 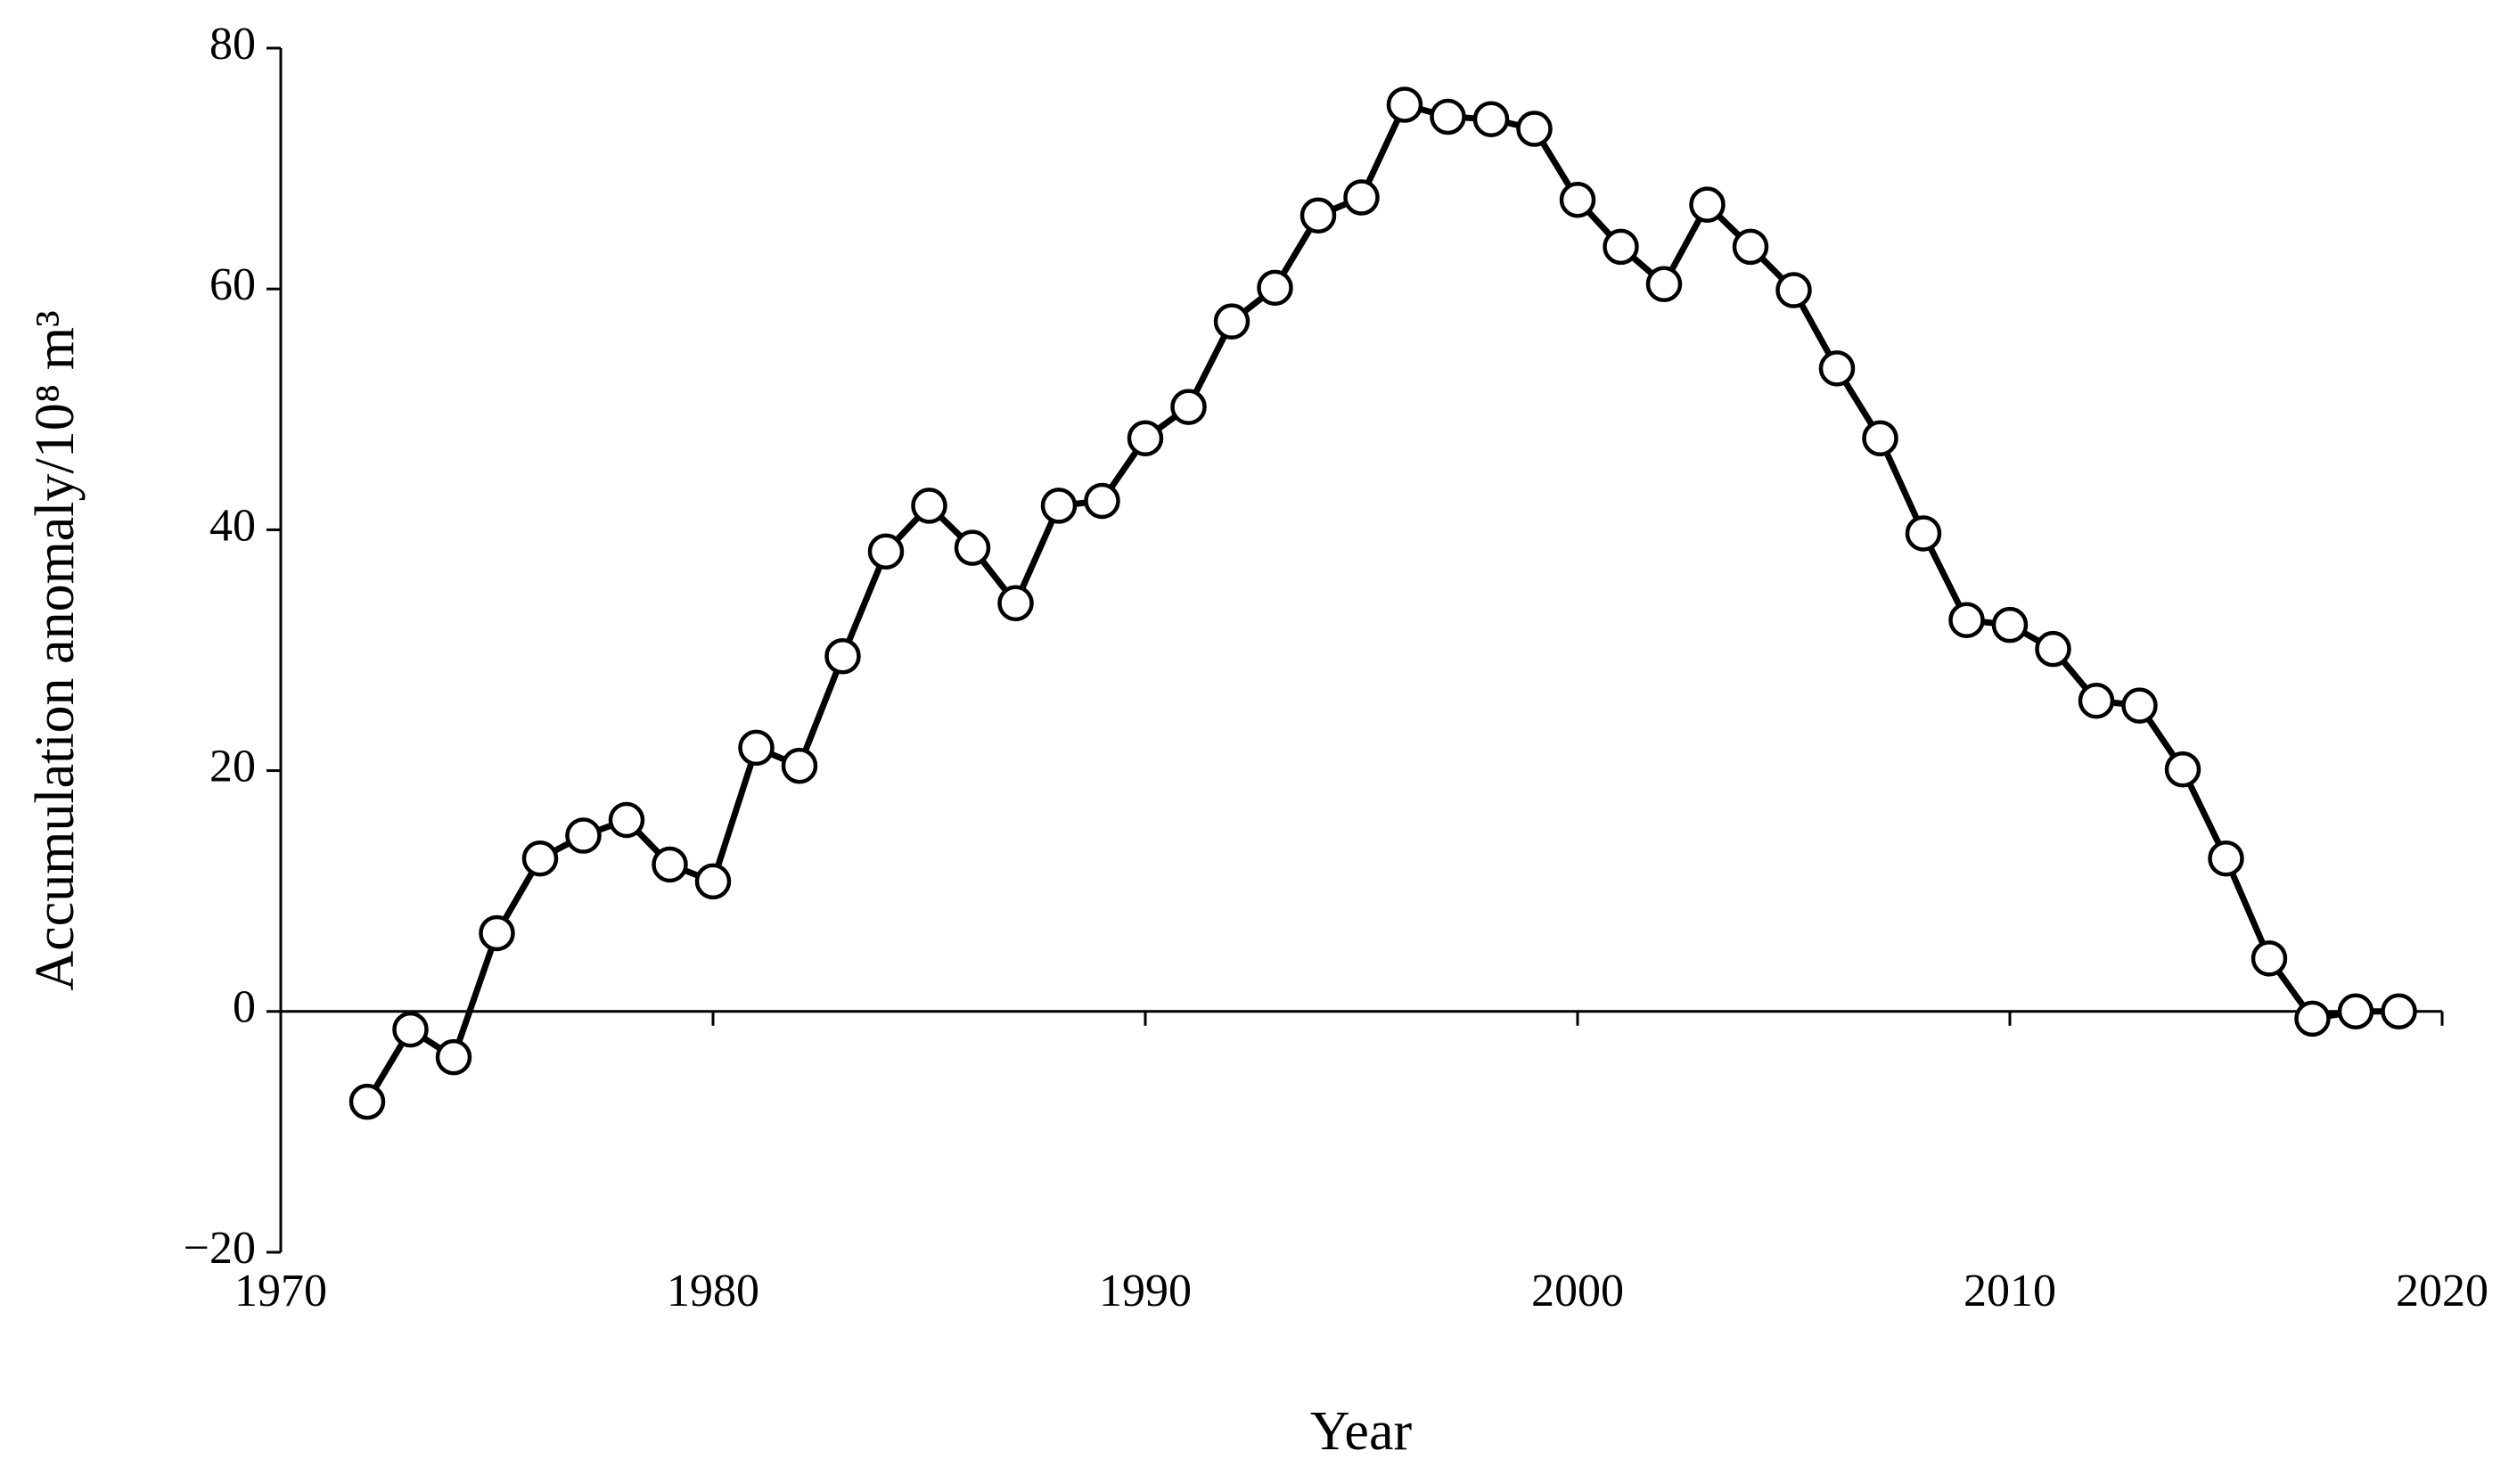 What do you see at coordinates (244, 1007) in the screenshot?
I see `y-tick-label: 0` at bounding box center [244, 1007].